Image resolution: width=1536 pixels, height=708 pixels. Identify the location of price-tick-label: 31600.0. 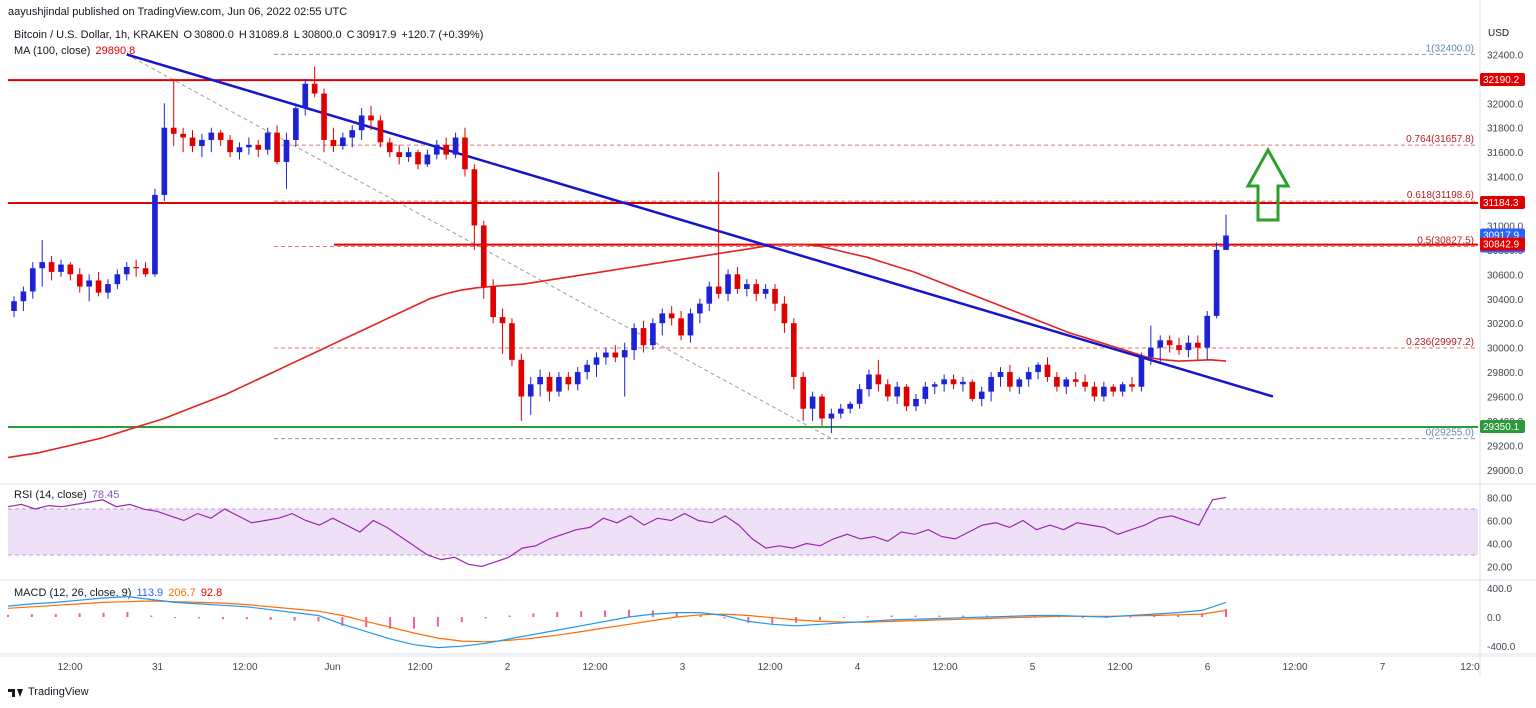
(1505, 153).